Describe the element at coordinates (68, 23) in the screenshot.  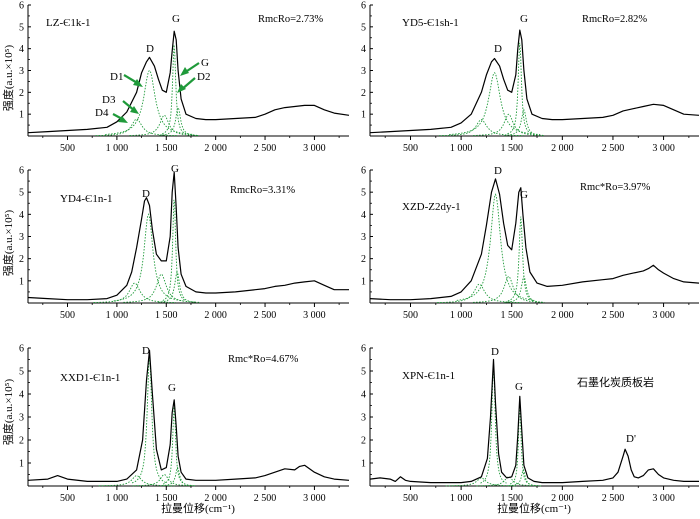
I see `sample-label: LZ-Є1k-1` at that location.